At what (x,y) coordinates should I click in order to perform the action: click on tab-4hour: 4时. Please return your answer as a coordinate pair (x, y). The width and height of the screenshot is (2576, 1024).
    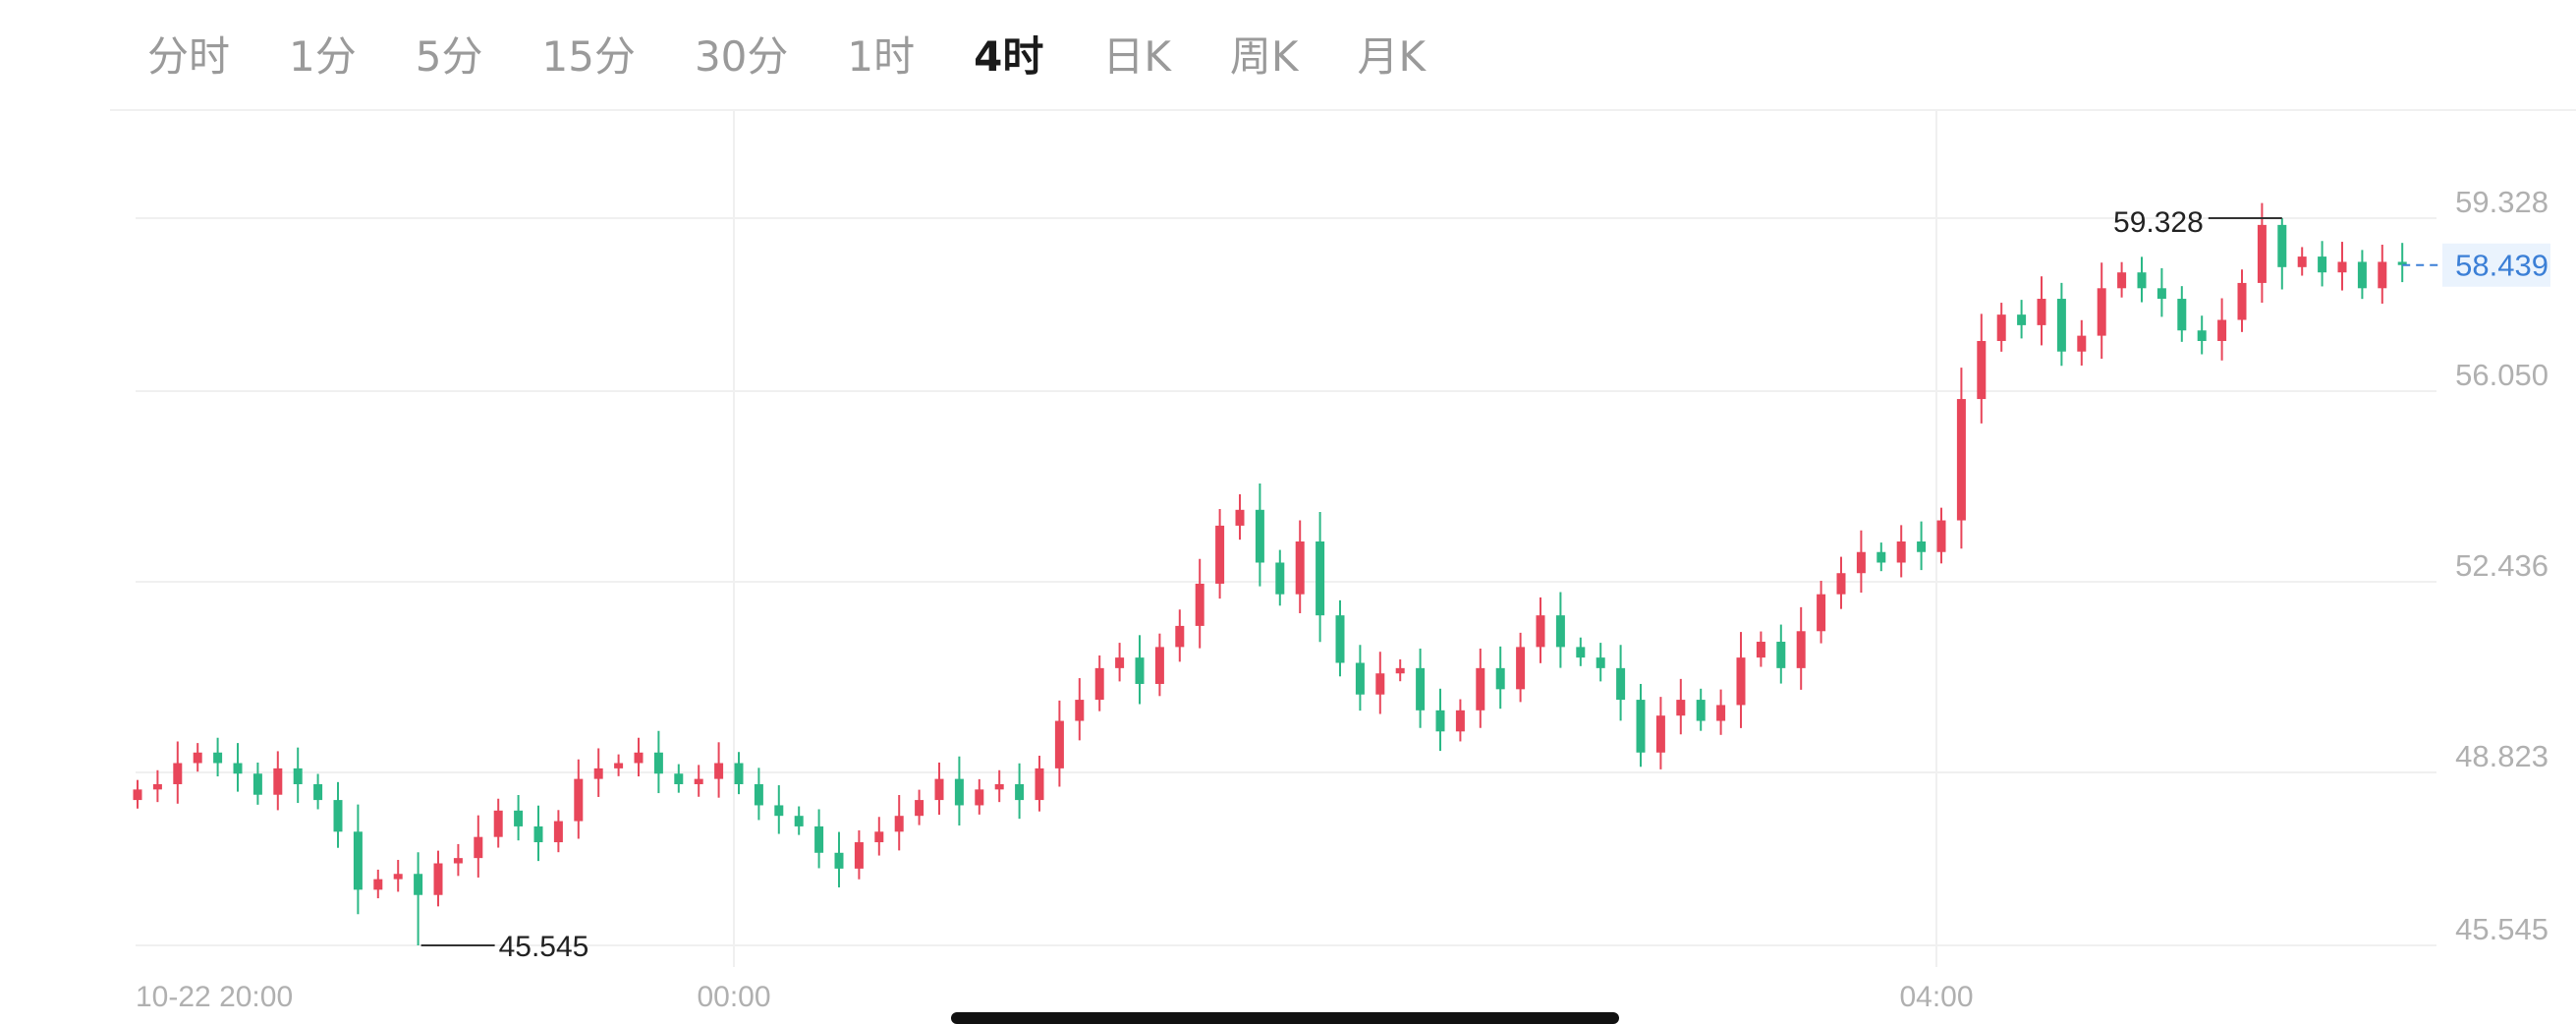
    Looking at the image, I should click on (1009, 56).